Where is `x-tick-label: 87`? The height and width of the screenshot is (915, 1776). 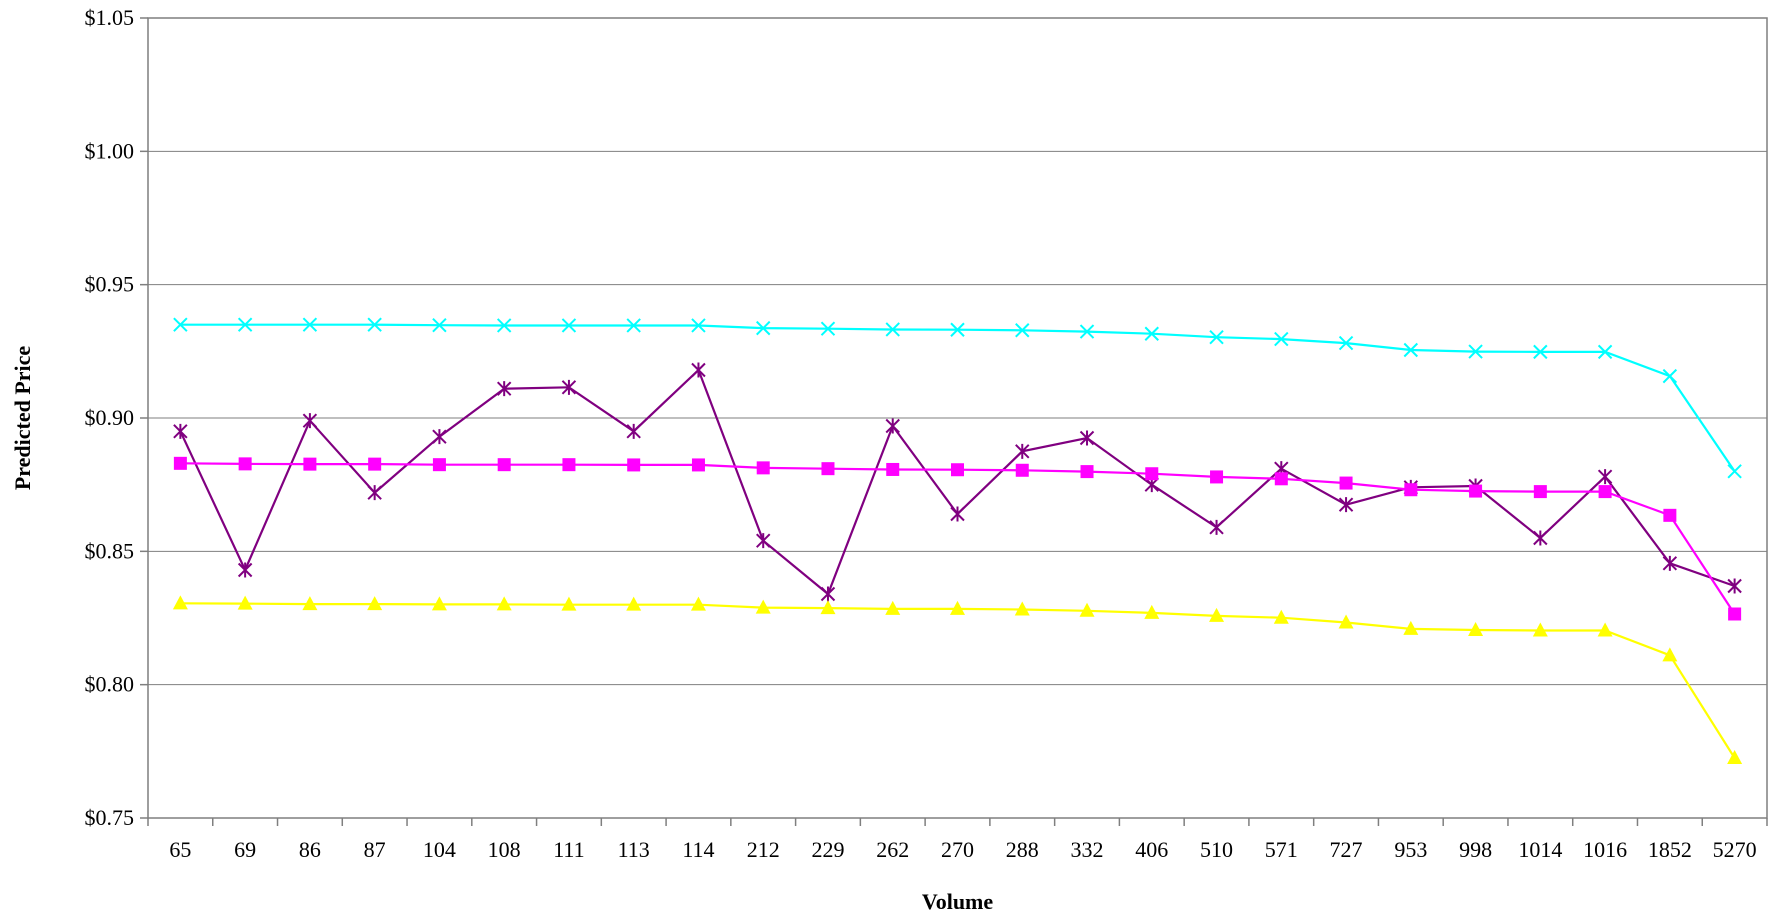 x-tick-label: 87 is located at coordinates (375, 849).